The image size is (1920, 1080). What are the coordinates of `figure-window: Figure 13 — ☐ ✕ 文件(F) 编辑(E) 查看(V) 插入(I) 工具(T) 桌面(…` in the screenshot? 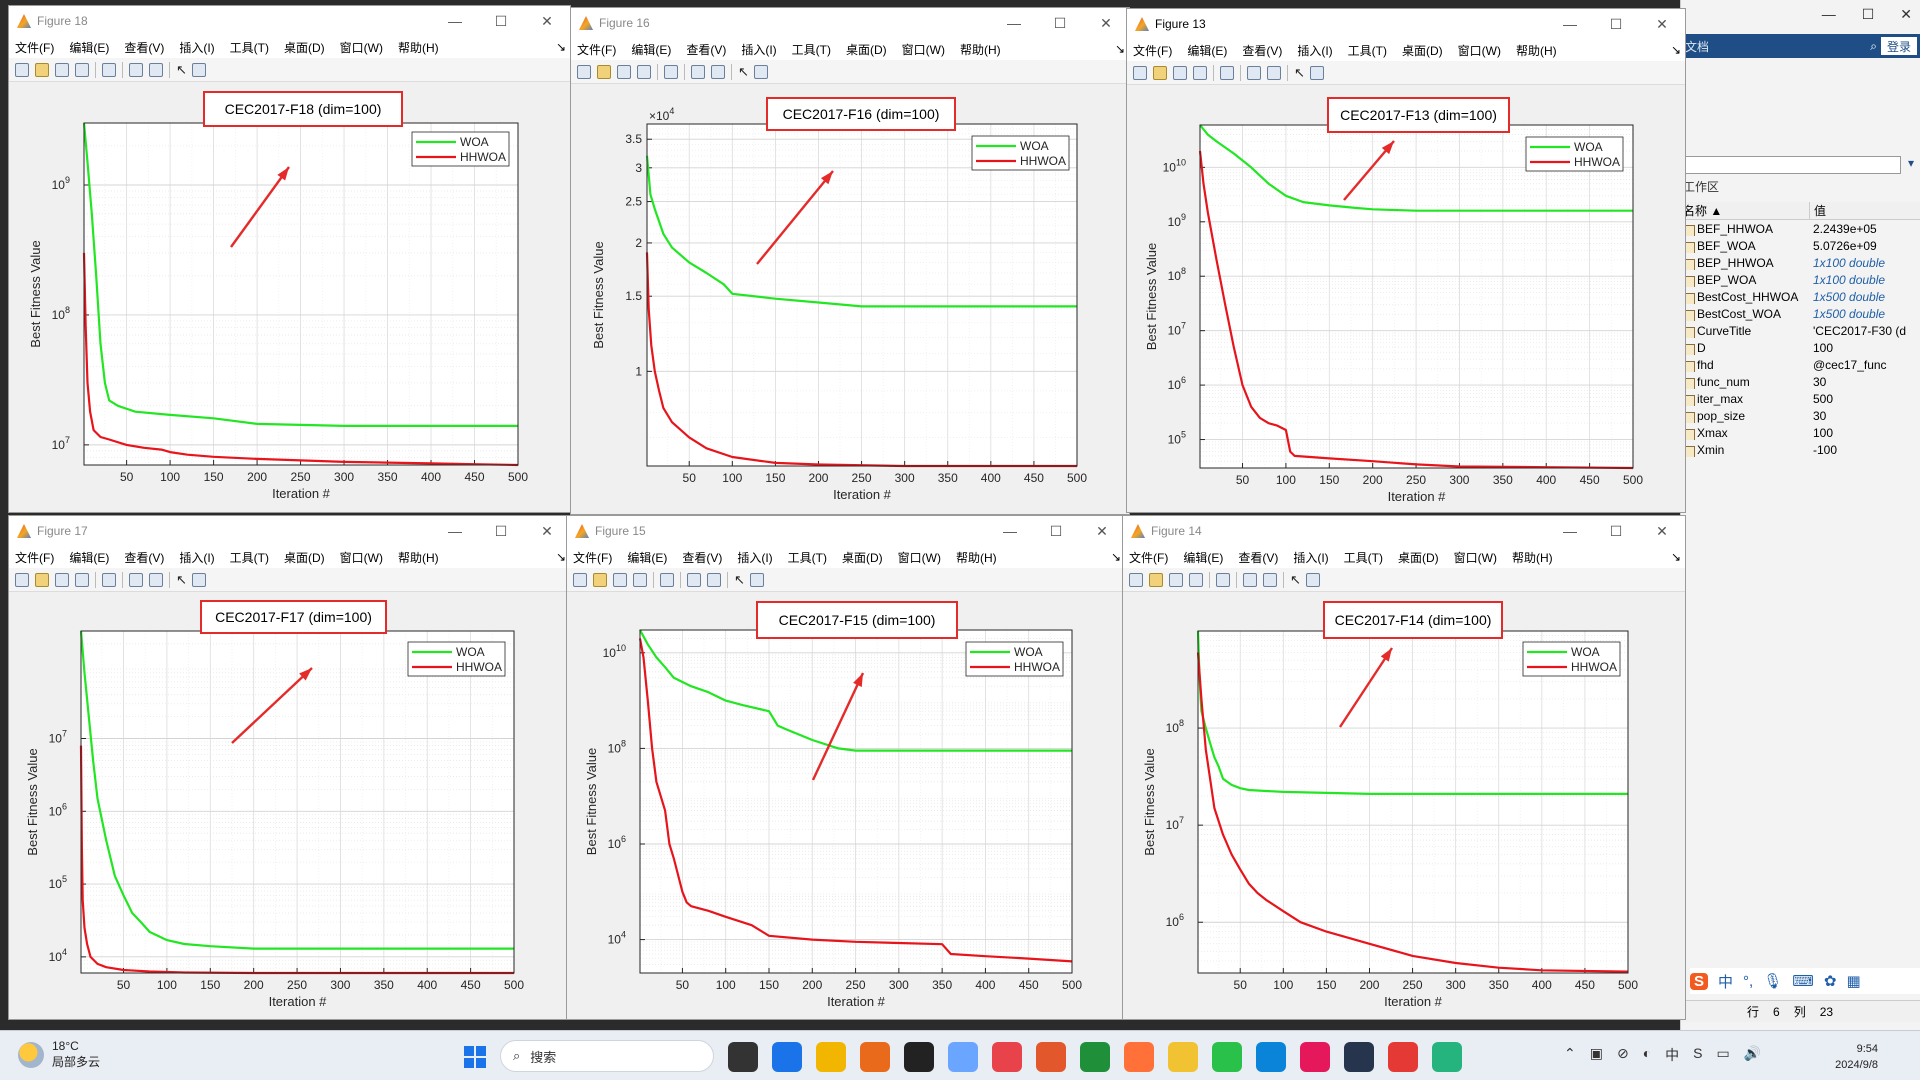 It's located at (1406, 260).